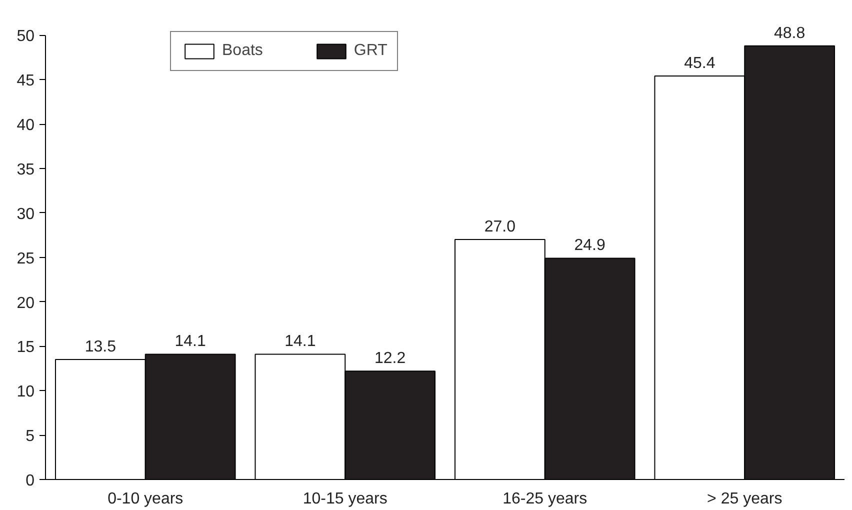  What do you see at coordinates (25, 259) in the screenshot?
I see `y-tick-label: 25` at bounding box center [25, 259].